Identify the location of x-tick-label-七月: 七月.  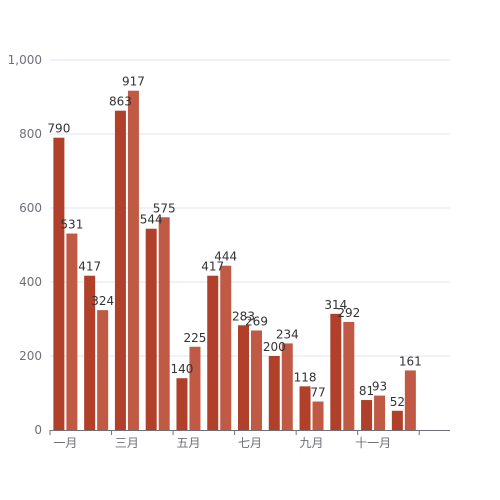
(250, 443).